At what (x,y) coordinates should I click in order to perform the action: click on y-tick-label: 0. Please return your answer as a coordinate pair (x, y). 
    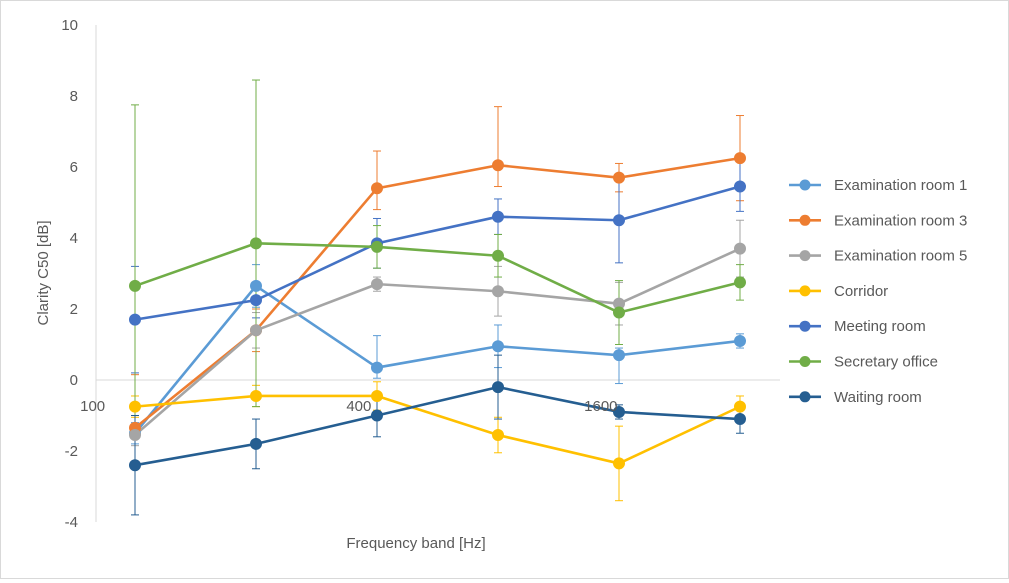
    Looking at the image, I should click on (74, 380).